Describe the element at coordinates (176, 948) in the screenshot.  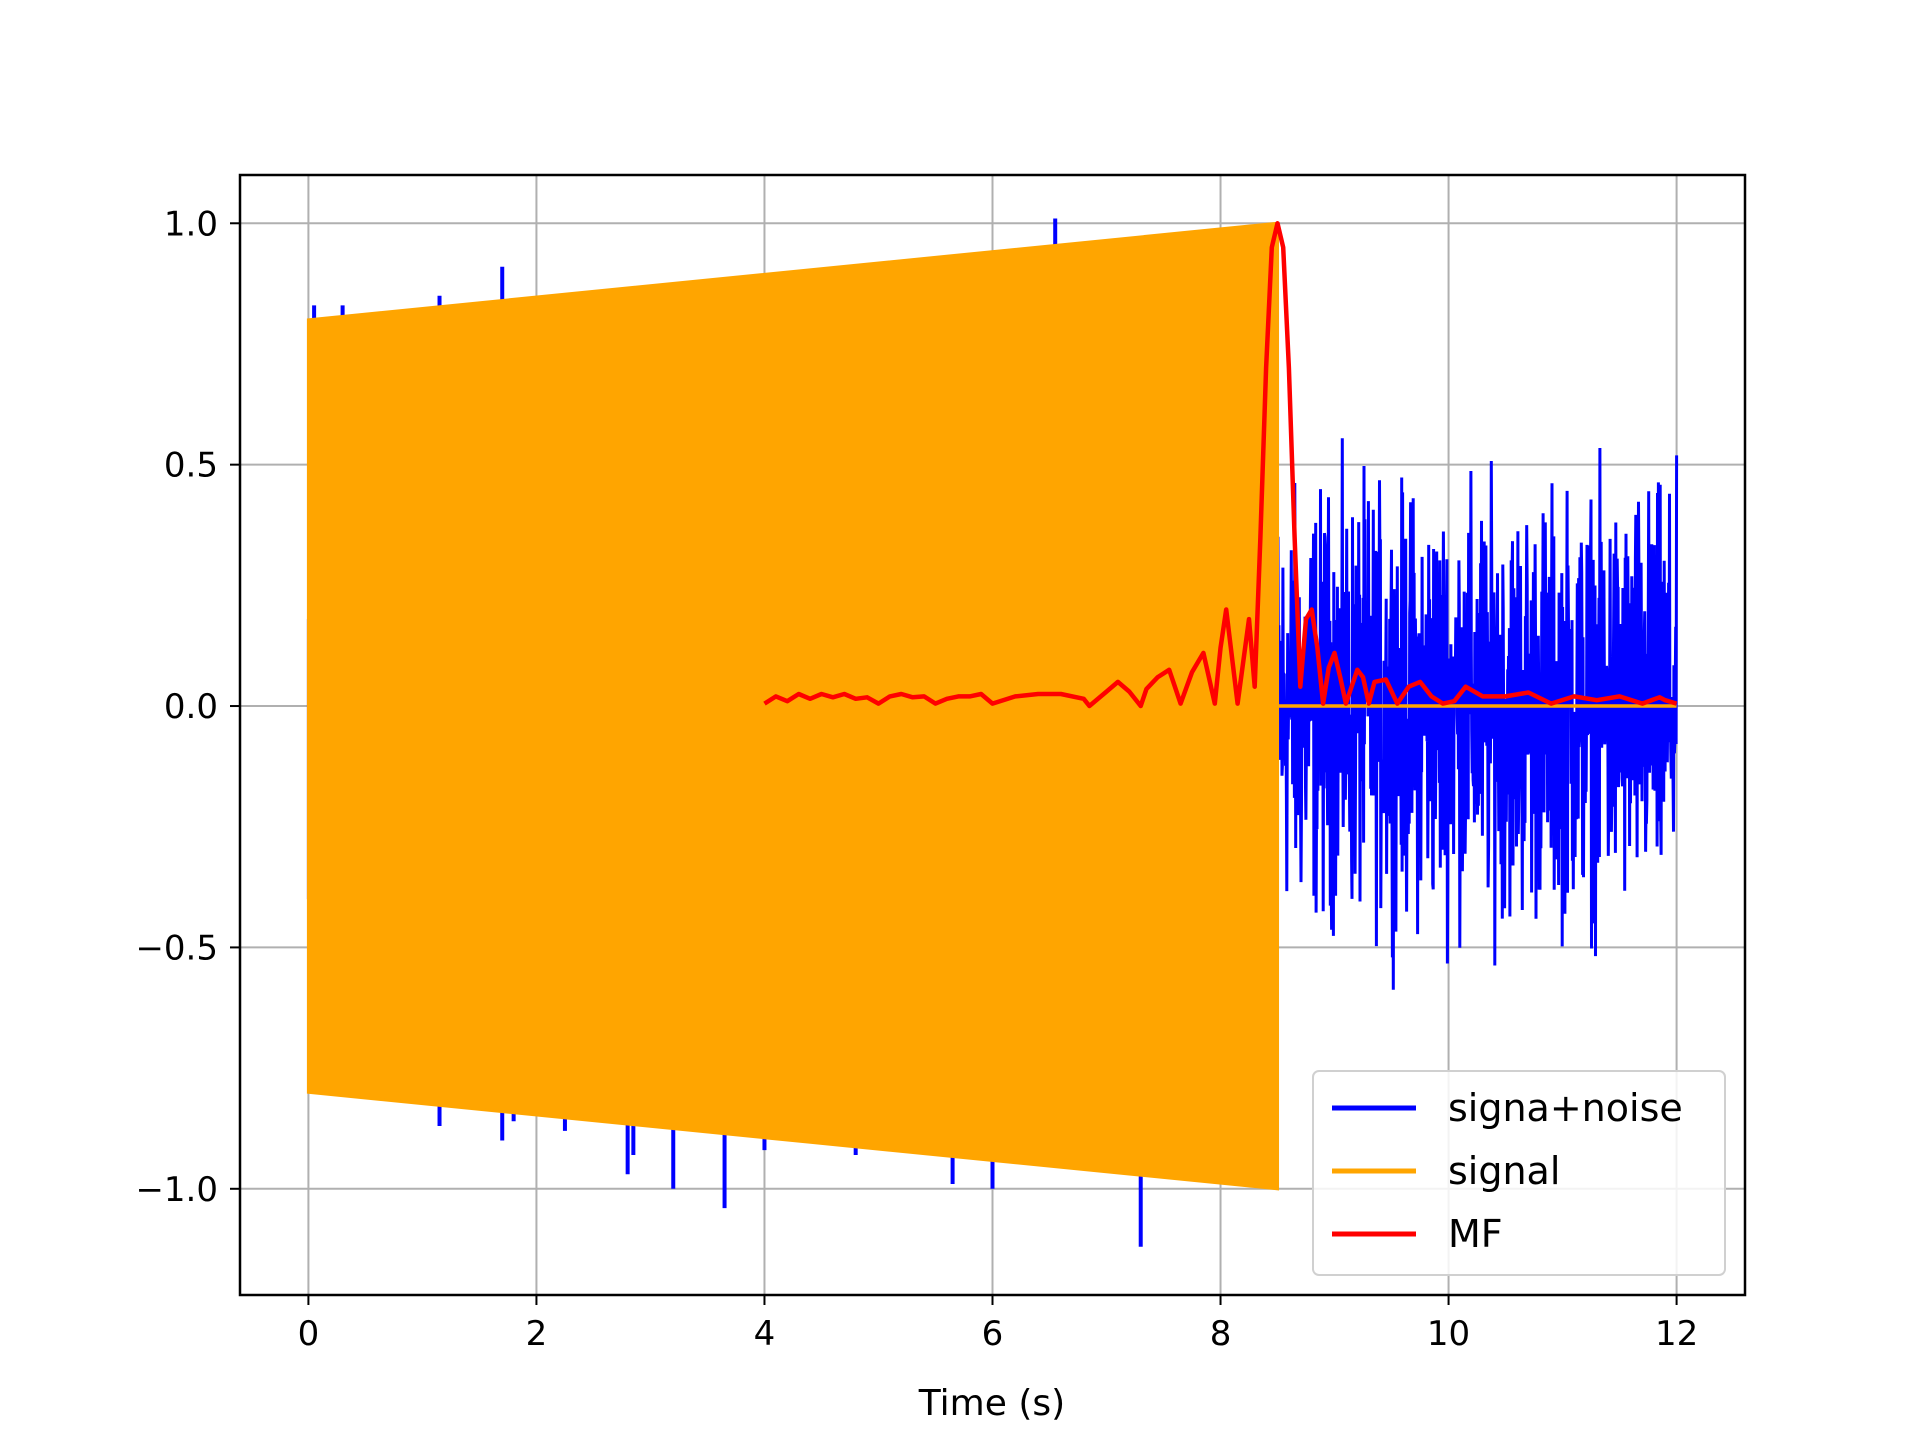
I see `y-tick-label: −0.5` at that location.